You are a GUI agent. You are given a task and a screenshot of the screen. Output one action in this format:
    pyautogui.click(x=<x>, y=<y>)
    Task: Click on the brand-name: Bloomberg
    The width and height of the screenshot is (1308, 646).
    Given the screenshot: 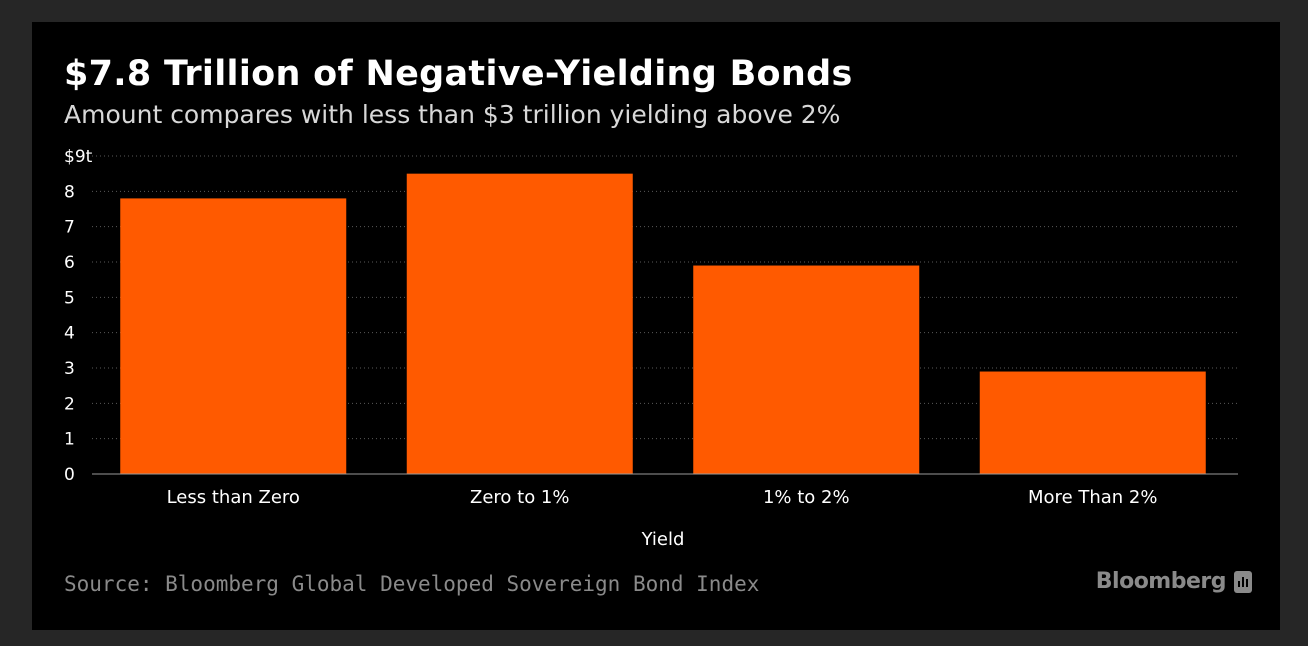 What is the action you would take?
    pyautogui.click(x=1161, y=581)
    